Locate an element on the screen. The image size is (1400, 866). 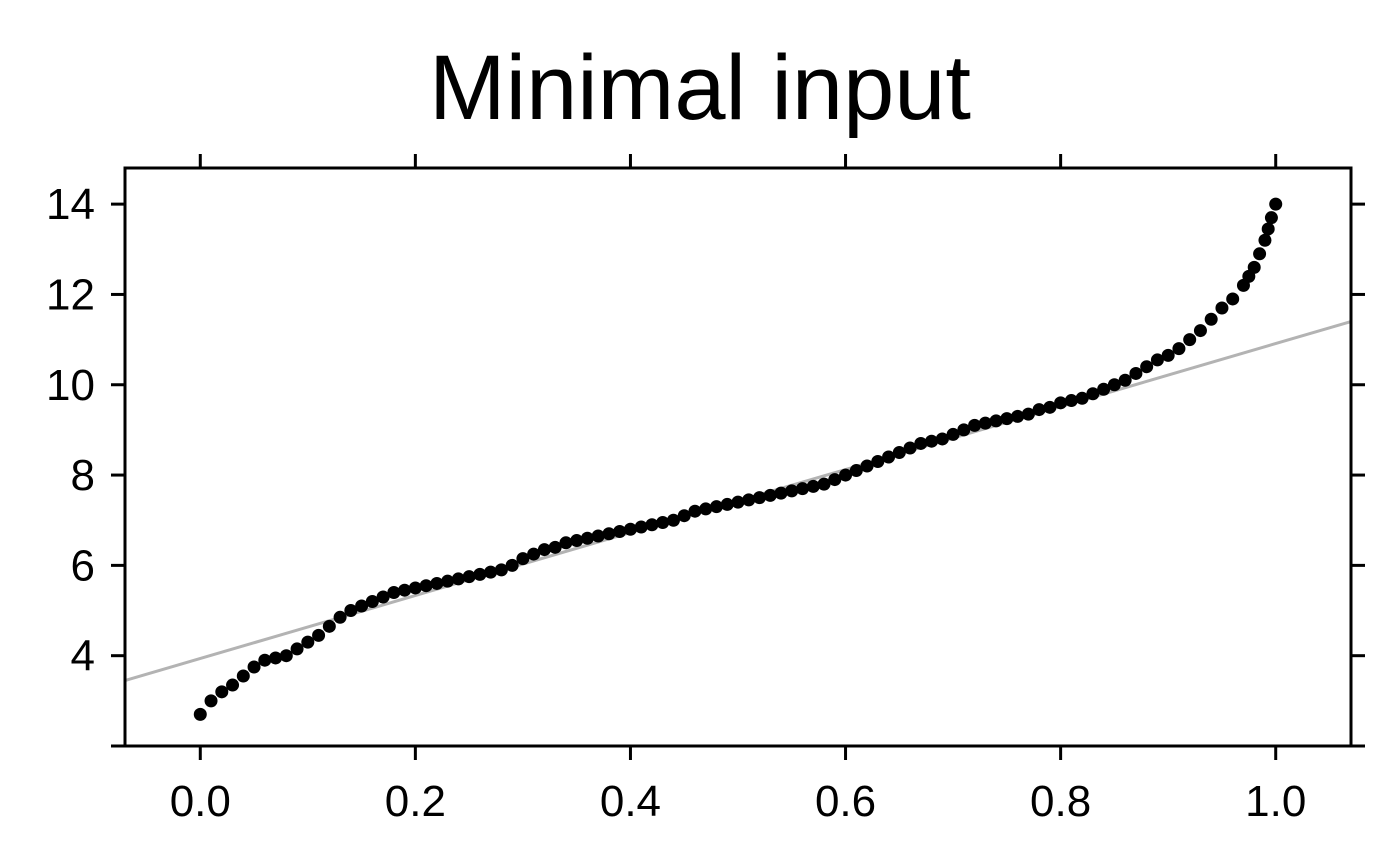
x-tick-label: 0.0 is located at coordinates (200, 801).